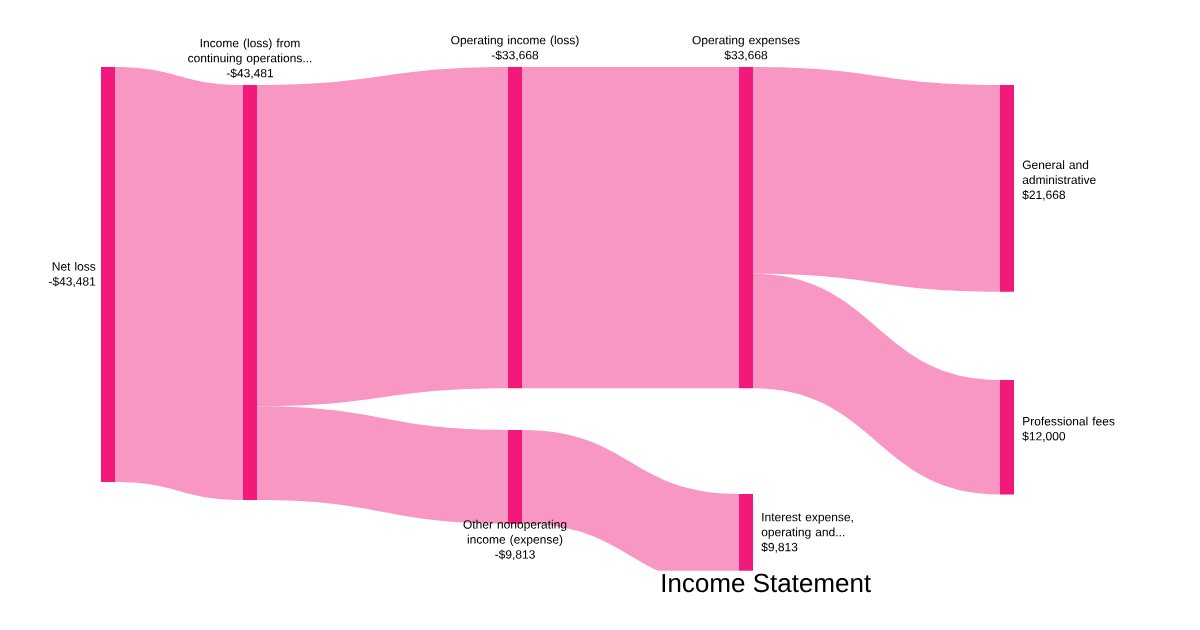  What do you see at coordinates (1044, 436) in the screenshot?
I see `data-label: $12,000` at bounding box center [1044, 436].